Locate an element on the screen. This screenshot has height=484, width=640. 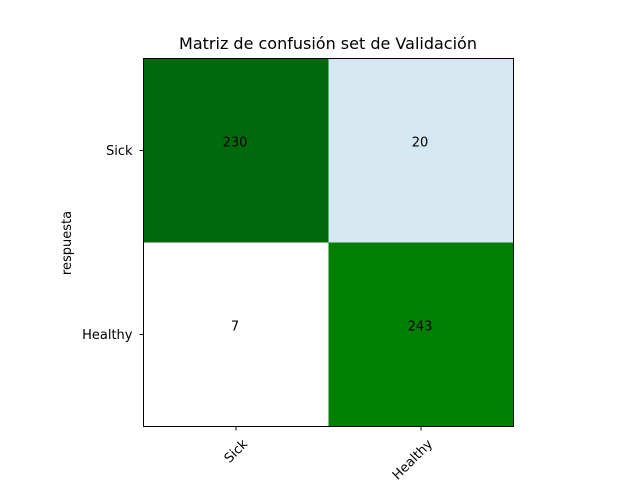
chart-title: Matriz de confusión set de Validación is located at coordinates (328, 43).